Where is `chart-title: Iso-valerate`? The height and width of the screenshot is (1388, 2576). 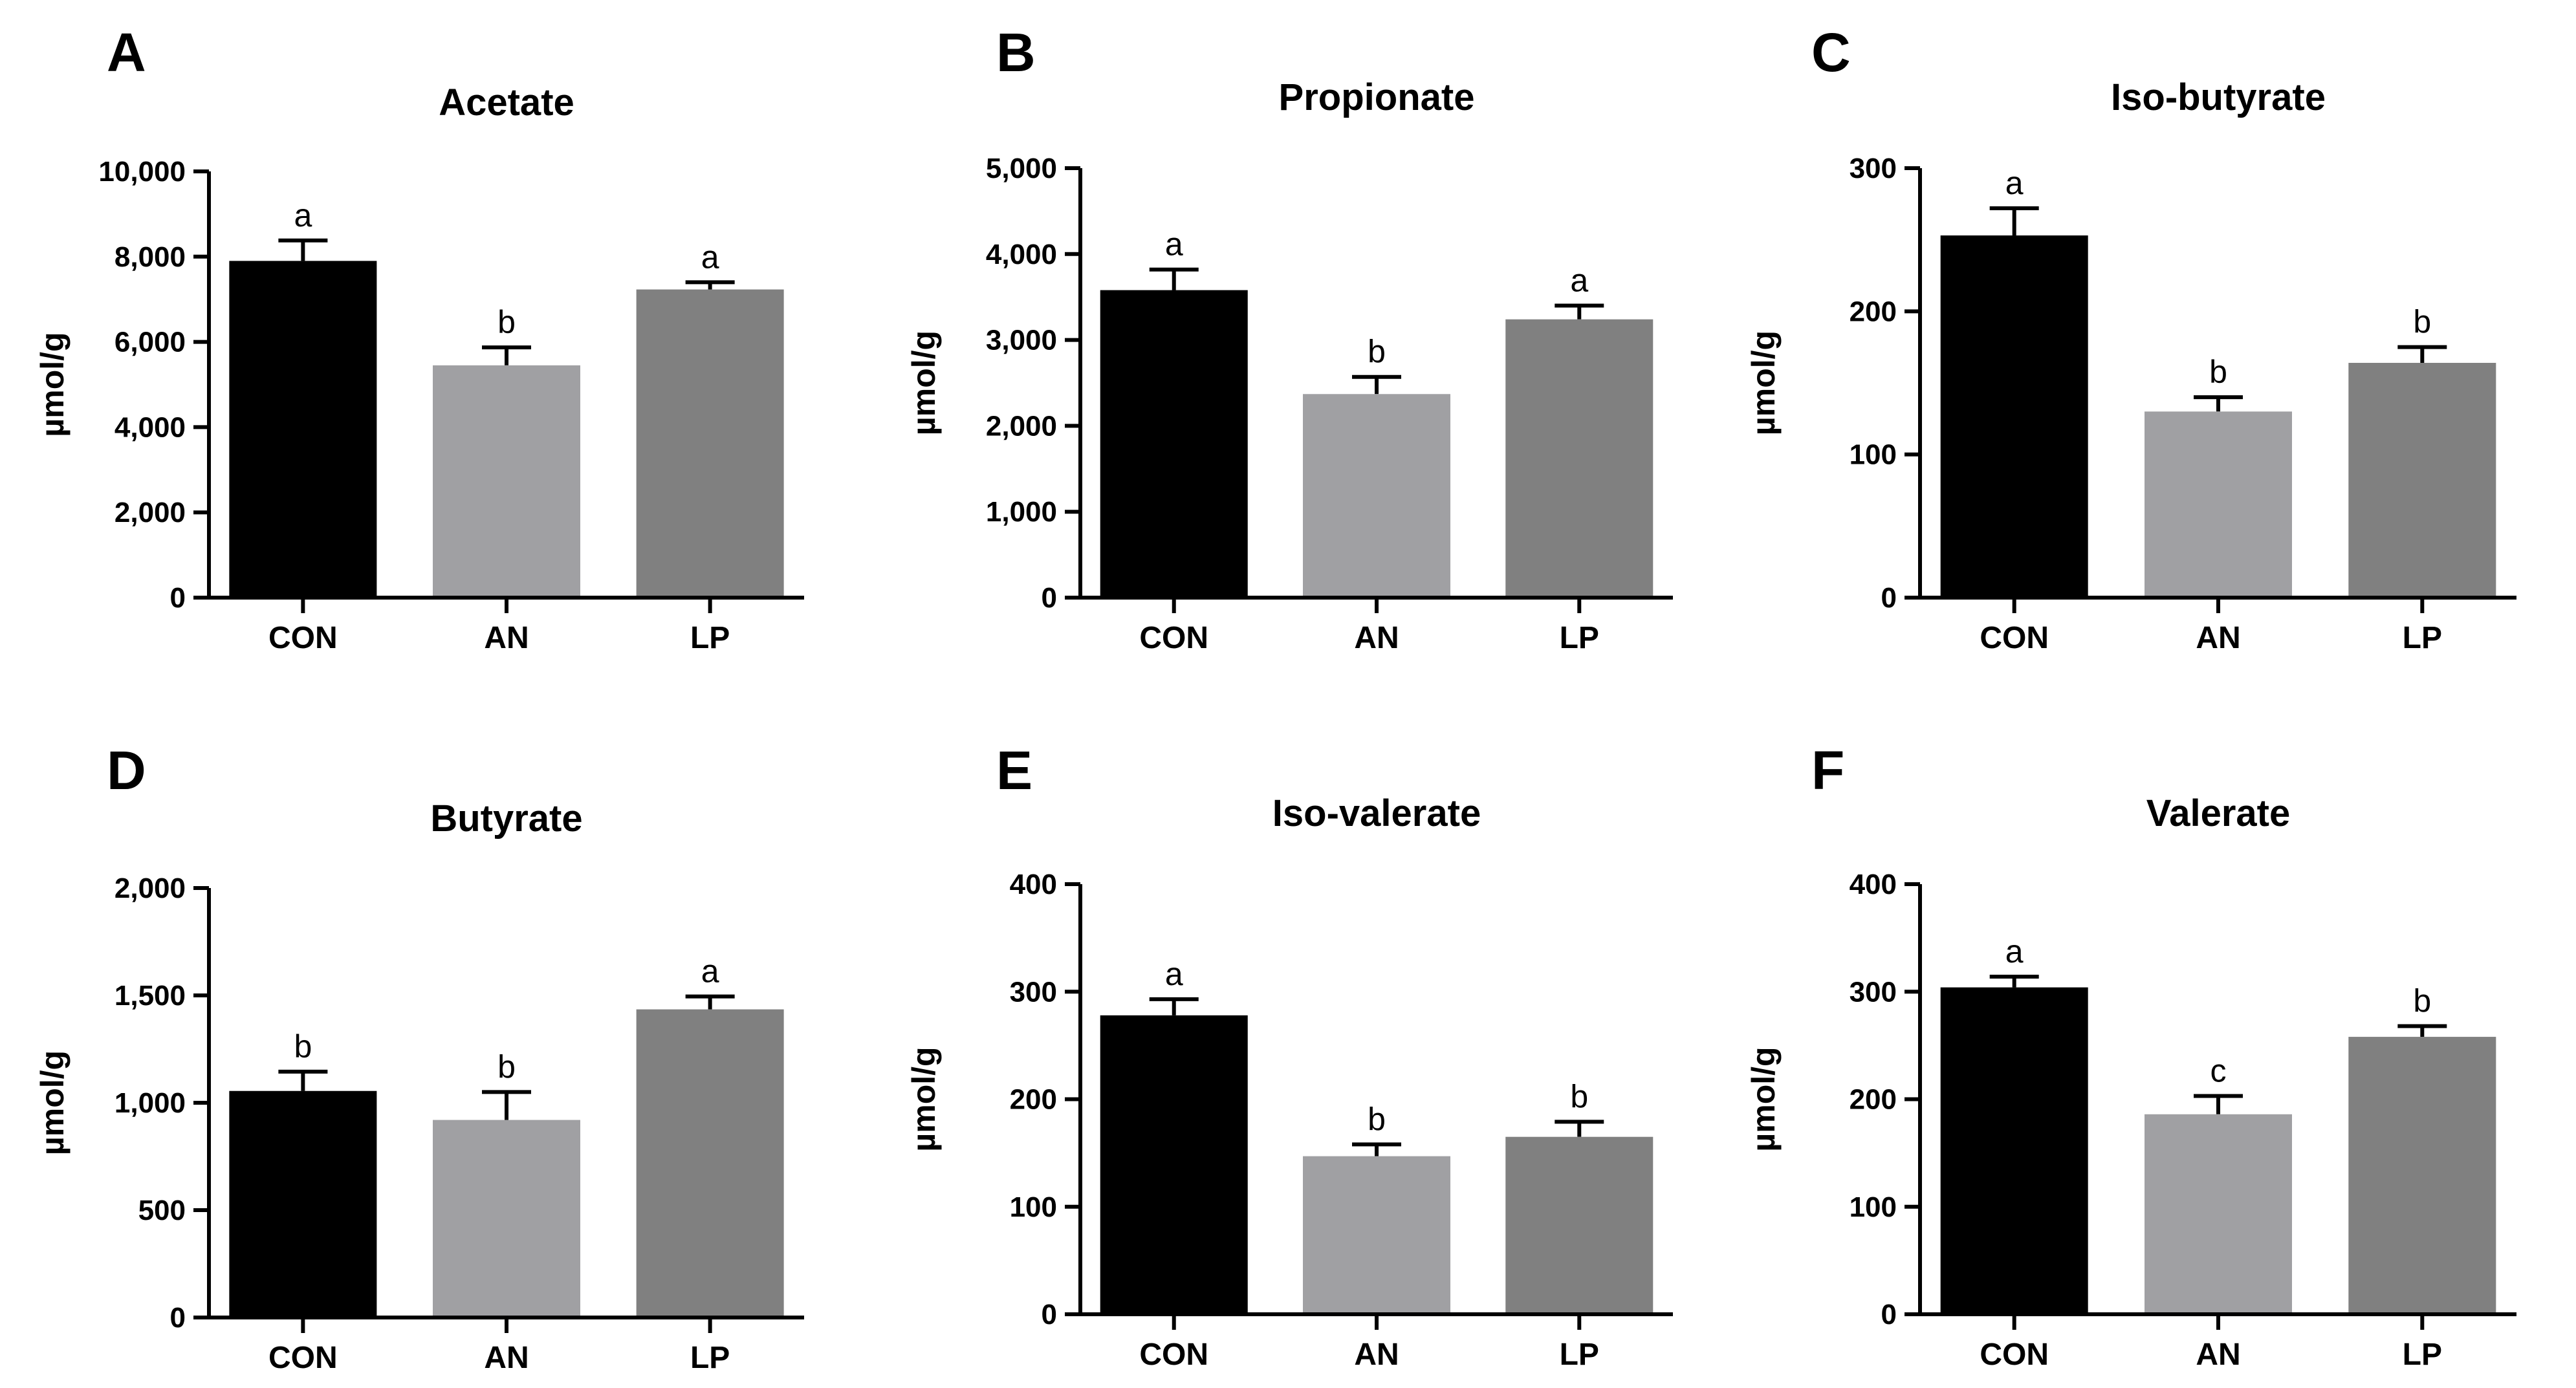
chart-title: Iso-valerate is located at coordinates (1377, 813).